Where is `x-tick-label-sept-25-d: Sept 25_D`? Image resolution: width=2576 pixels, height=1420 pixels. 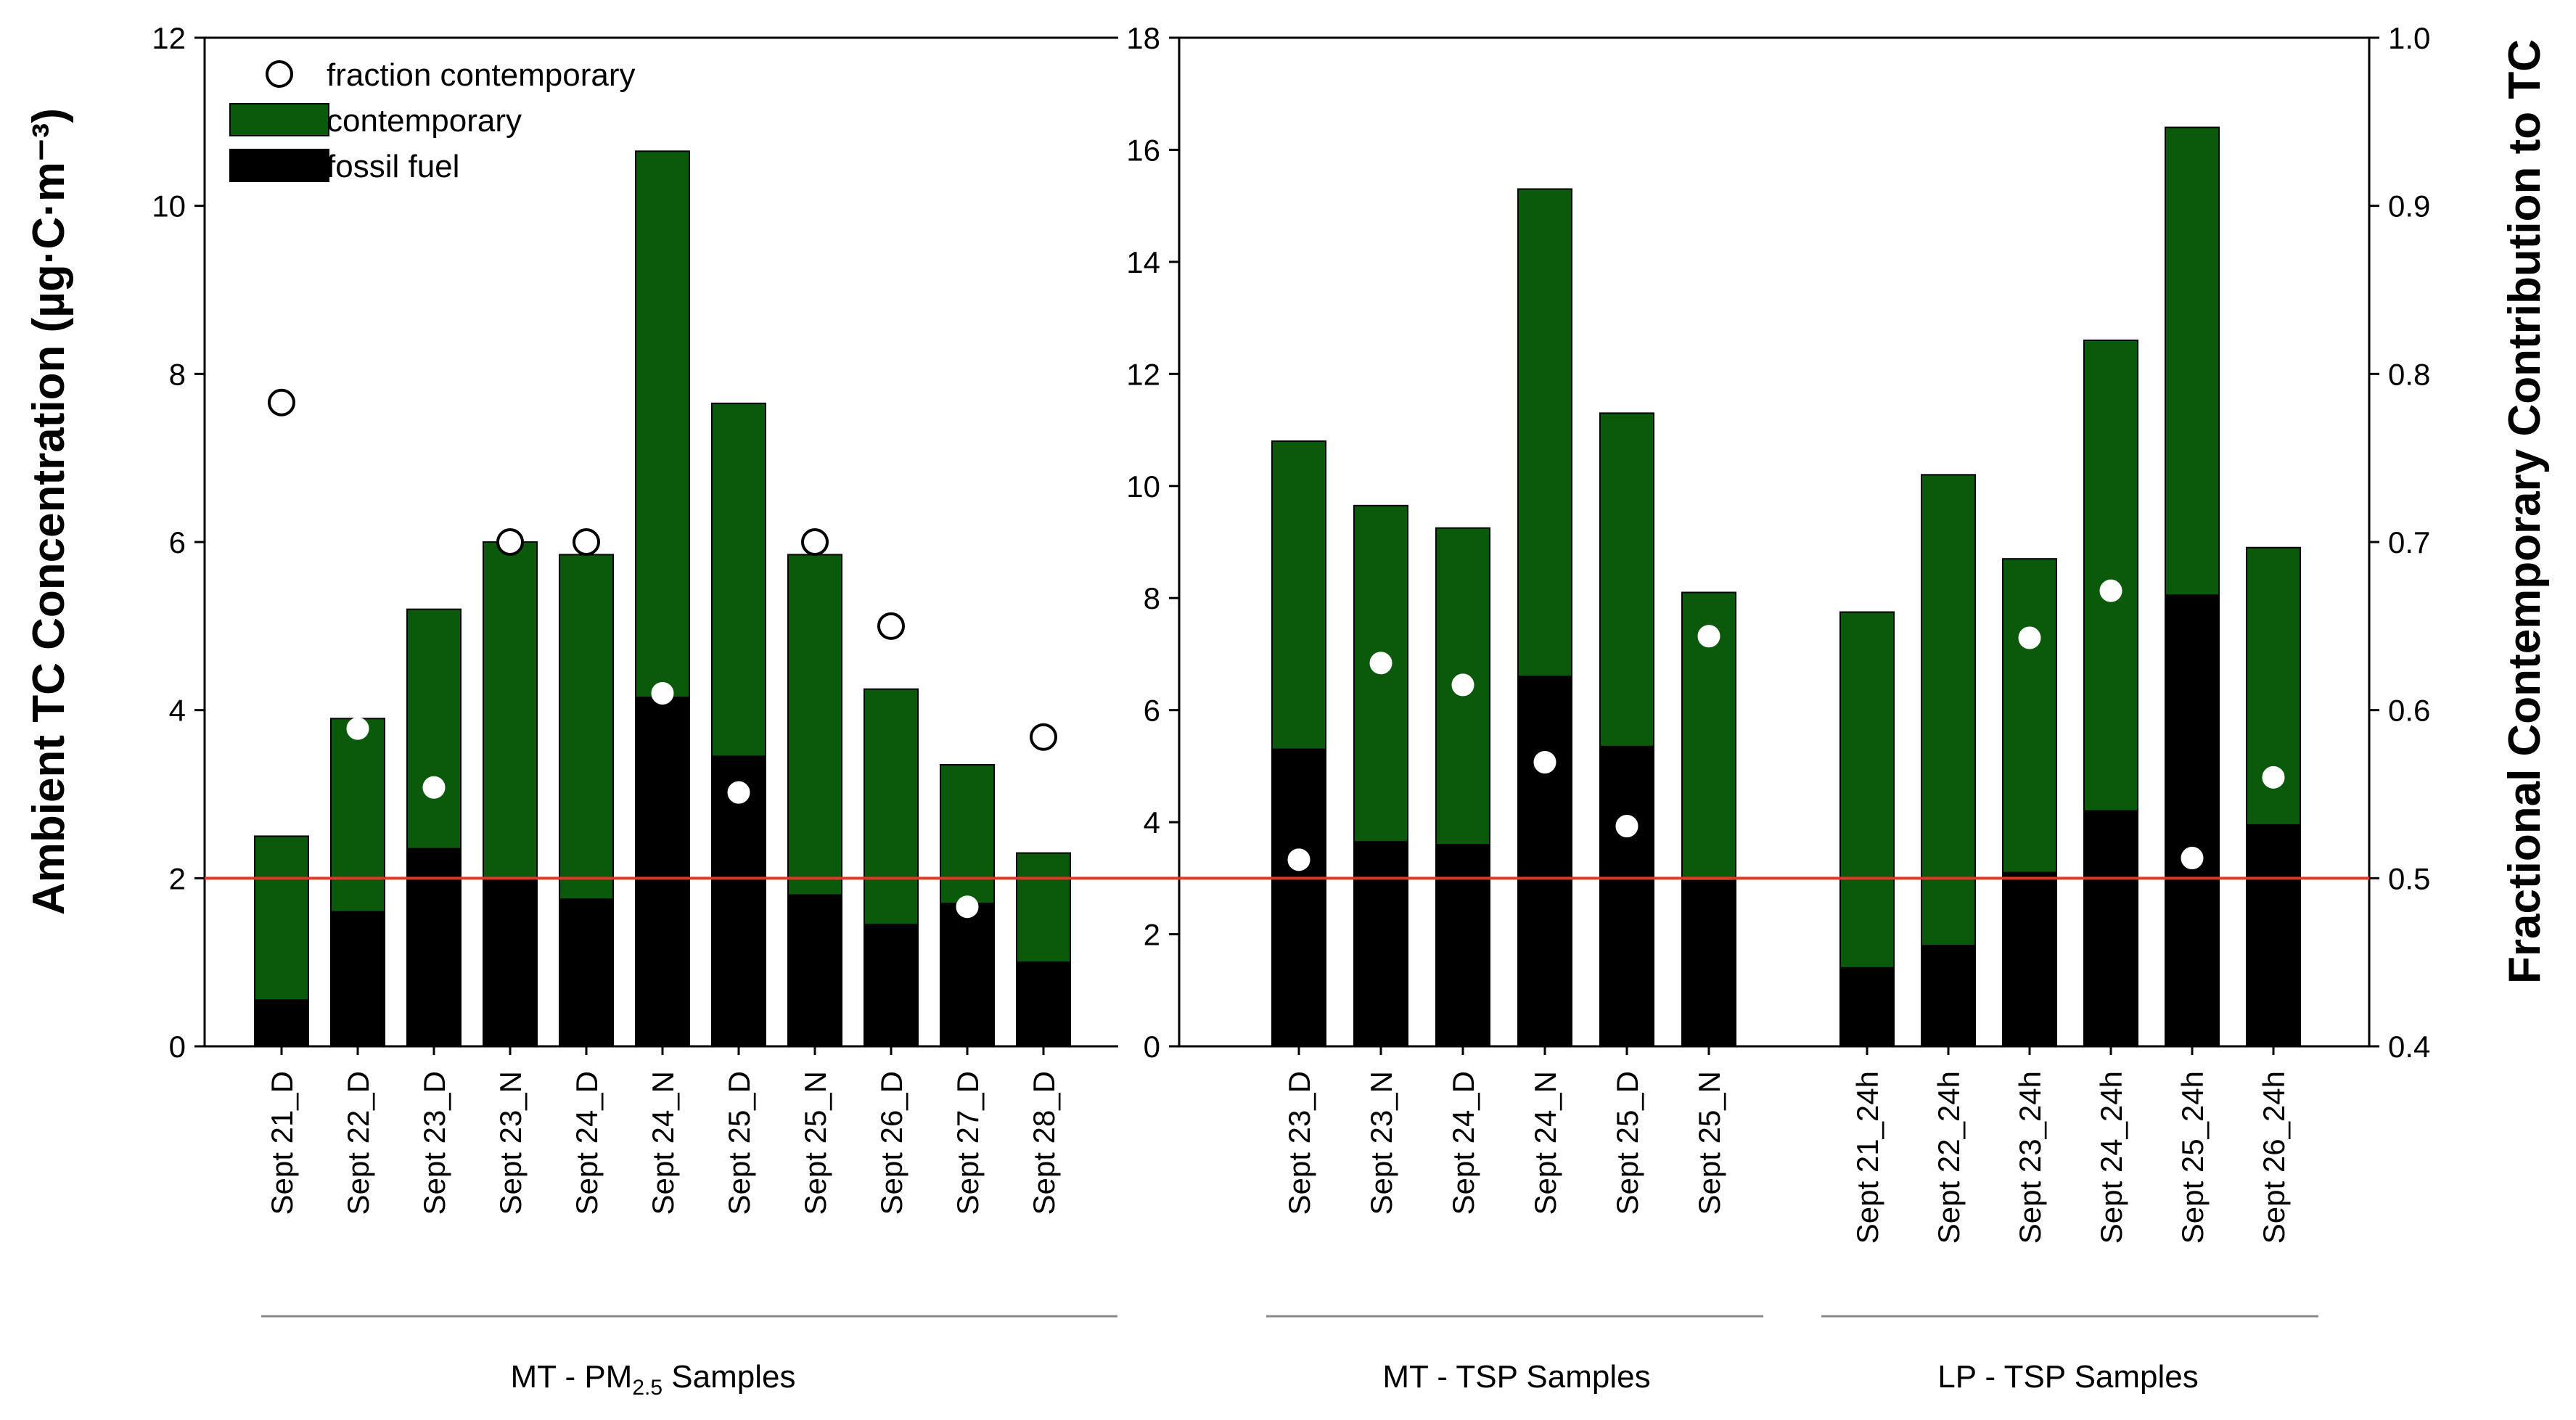 x-tick-label-sept-25-d: Sept 25_D is located at coordinates (1627, 1143).